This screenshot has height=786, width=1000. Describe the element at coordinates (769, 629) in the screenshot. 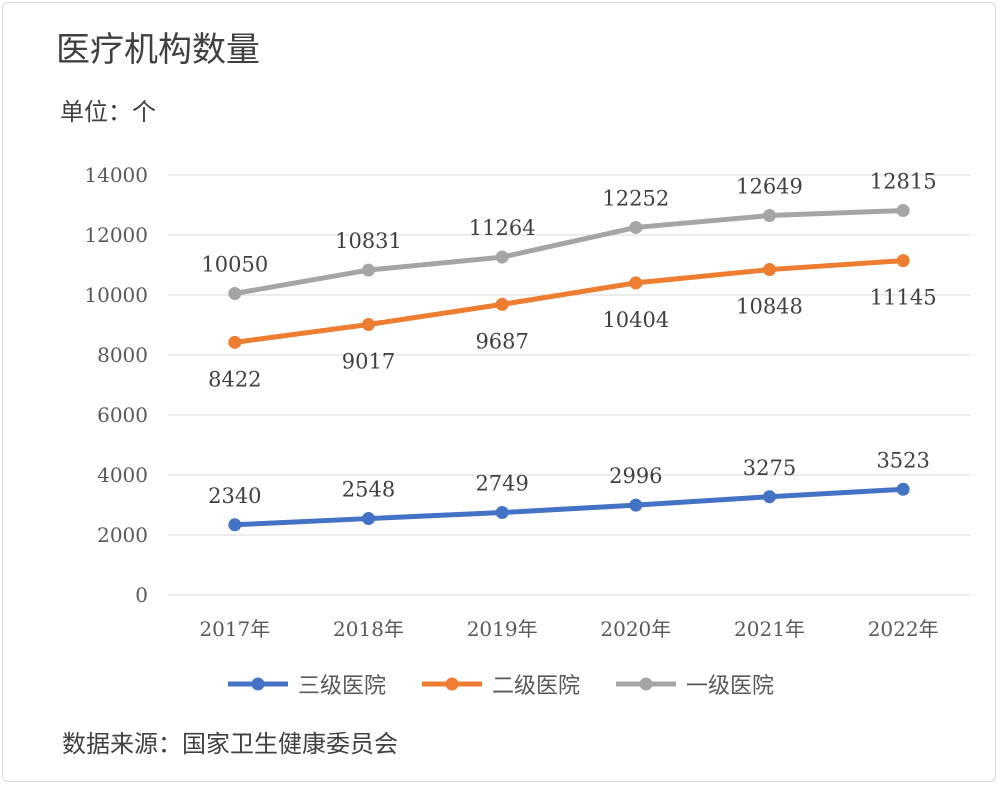

I see `x-tick-label: 2021年` at that location.